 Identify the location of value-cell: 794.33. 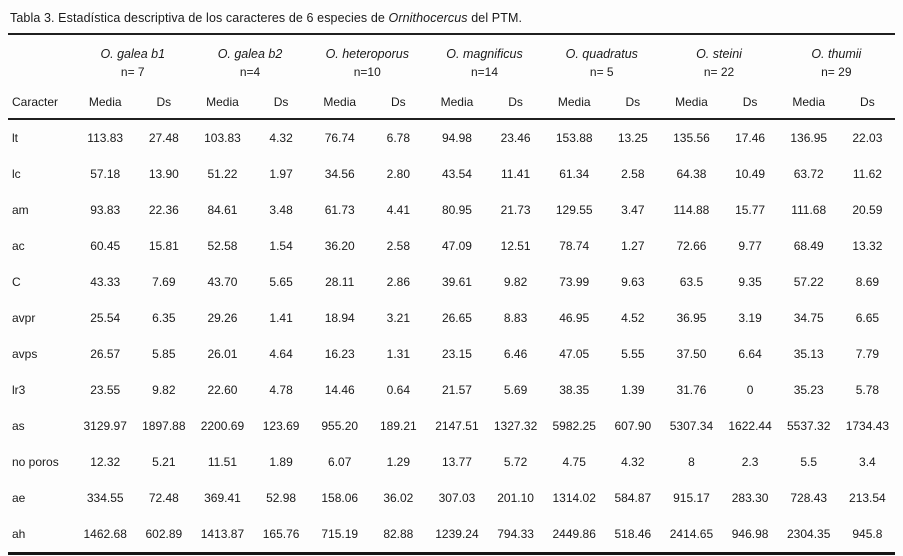
(515, 534).